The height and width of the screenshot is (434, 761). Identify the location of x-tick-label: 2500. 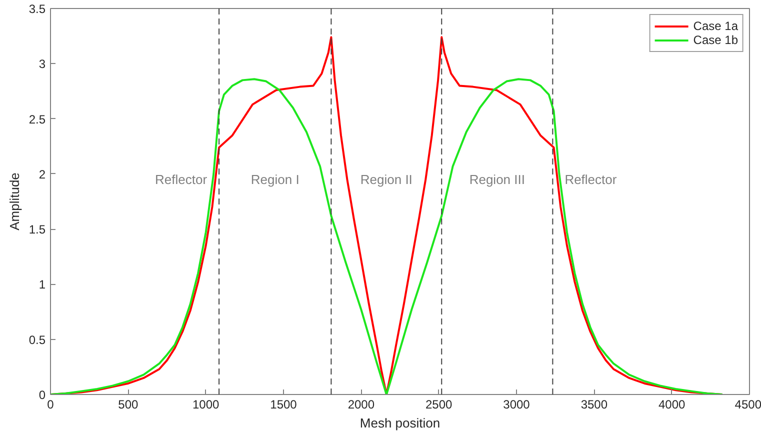
(439, 405).